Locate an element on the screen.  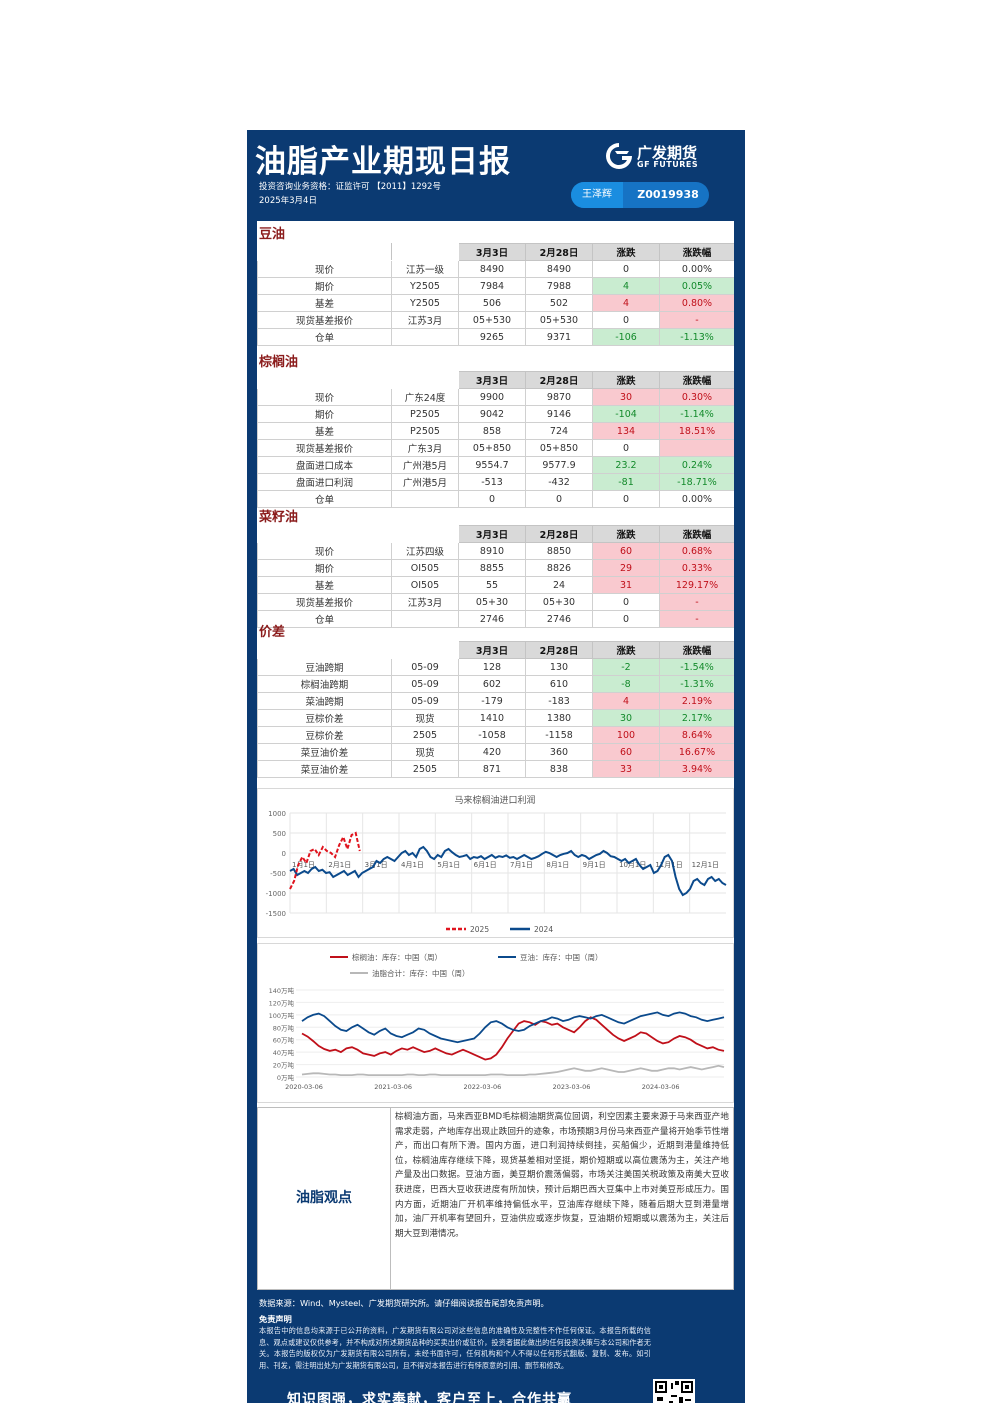
row-change-pct: 0.68% is located at coordinates (696, 551).